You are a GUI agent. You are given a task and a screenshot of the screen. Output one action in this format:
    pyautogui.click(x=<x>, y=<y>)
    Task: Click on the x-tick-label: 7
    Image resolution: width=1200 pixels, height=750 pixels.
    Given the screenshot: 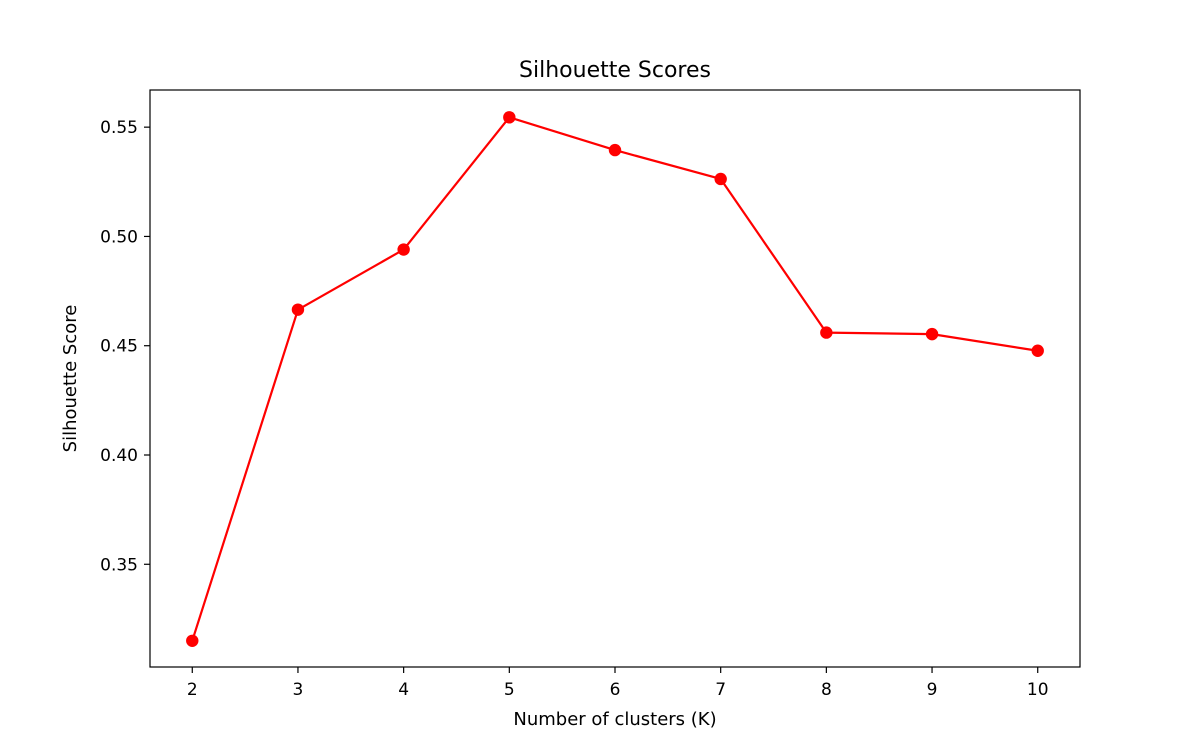 What is the action you would take?
    pyautogui.click(x=720, y=690)
    